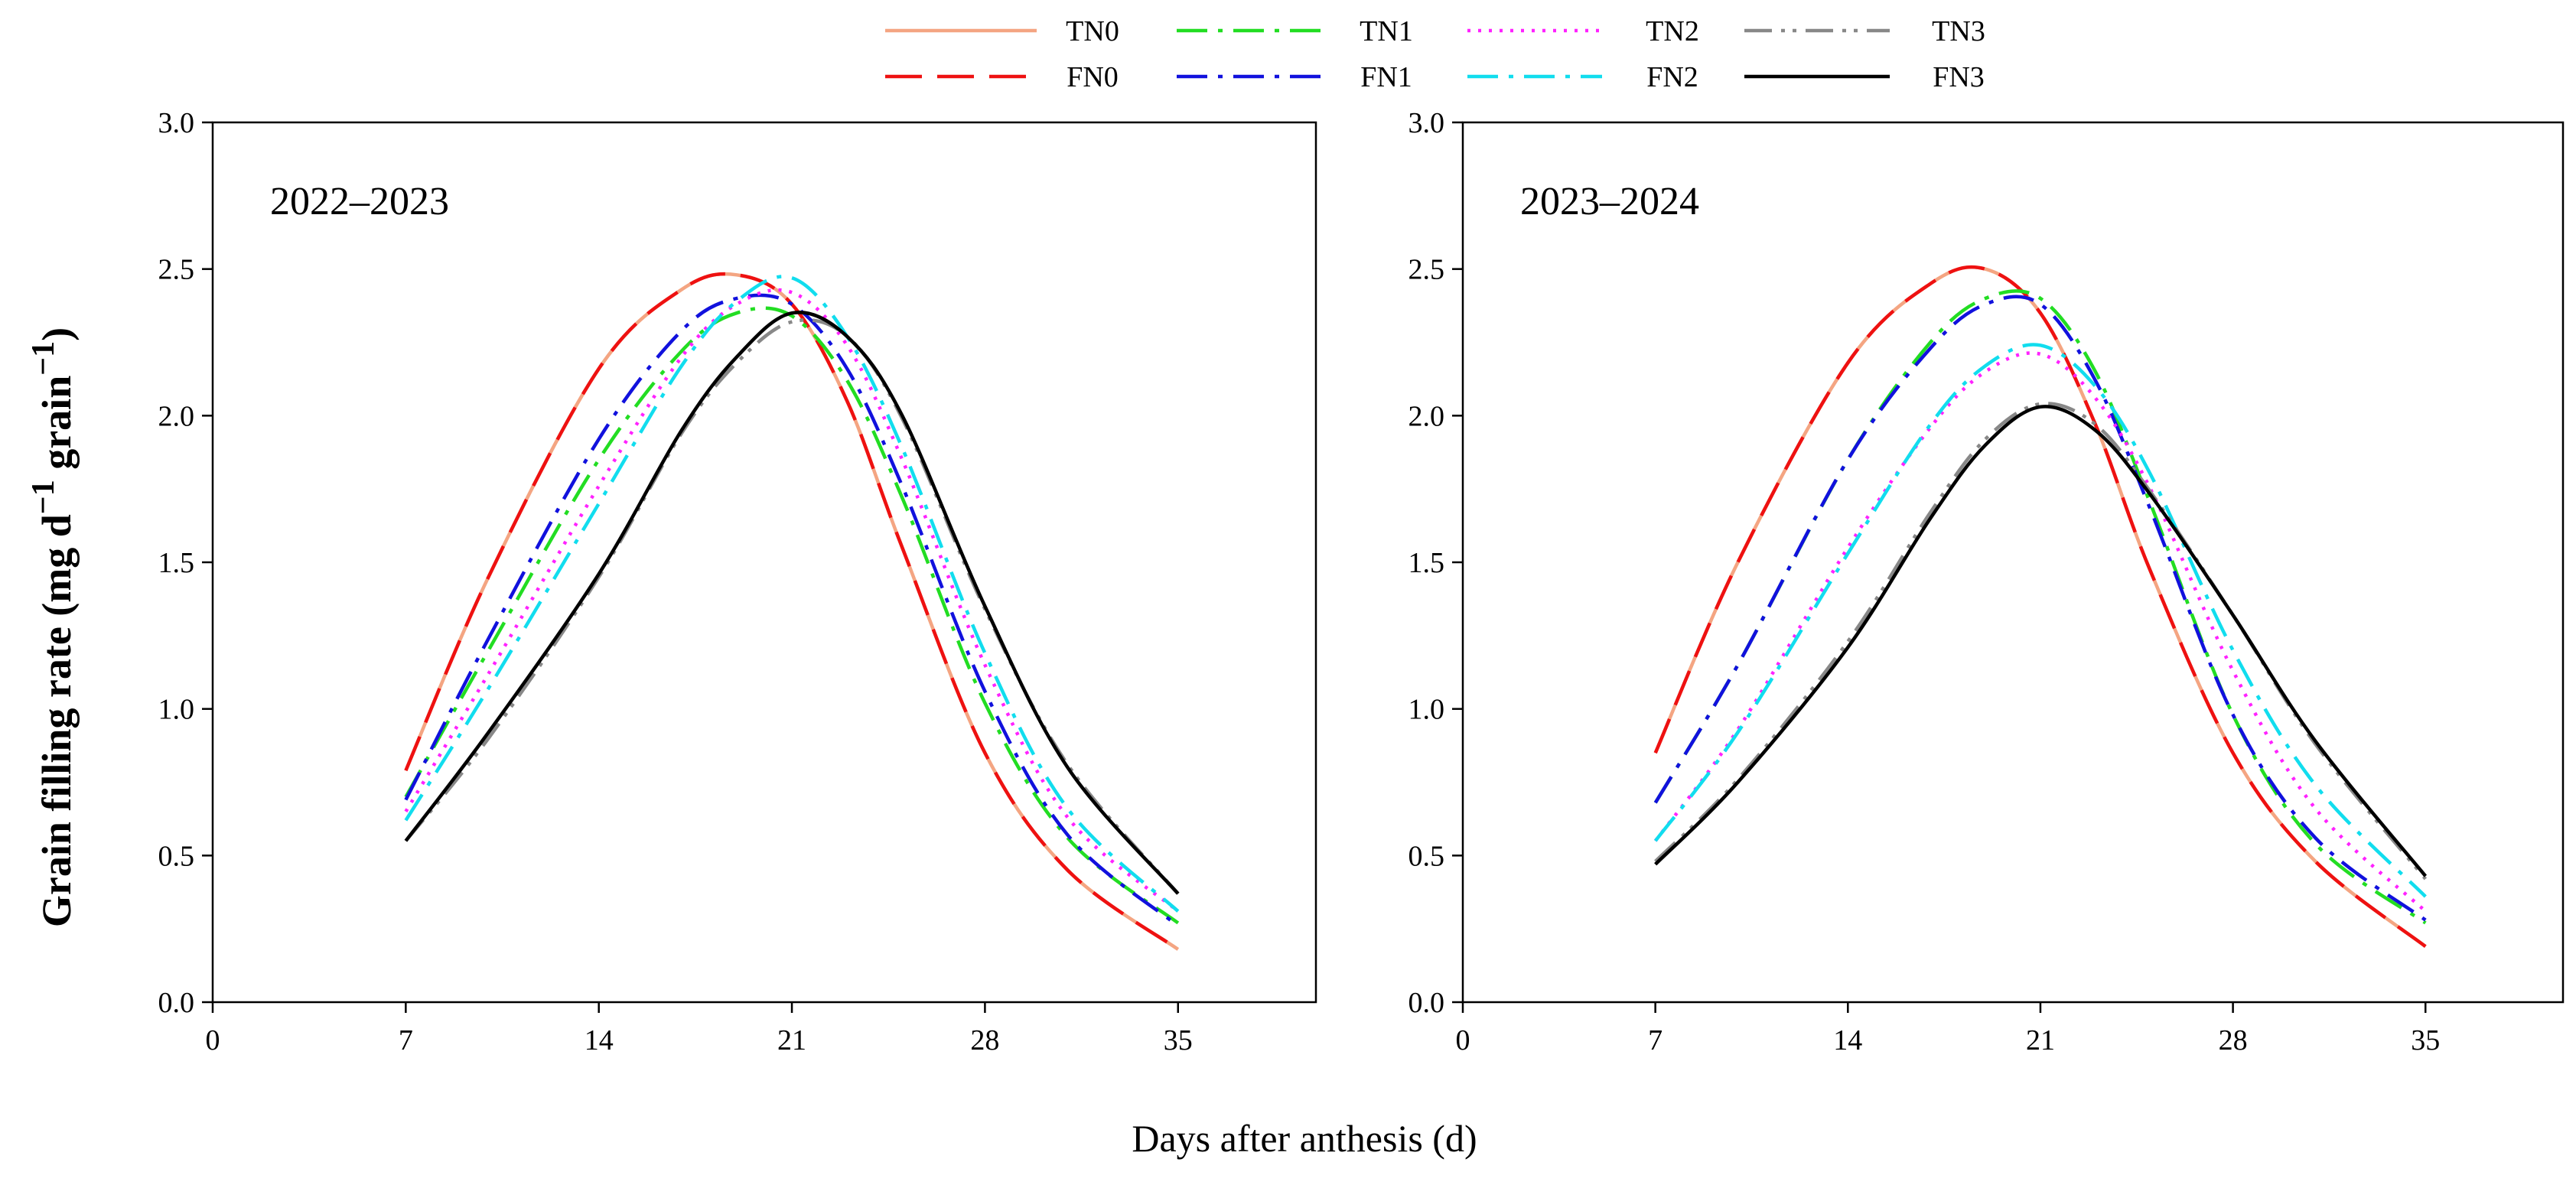 The image size is (2576, 1185). I want to click on legend-label-fn0: FN0, so click(1093, 77).